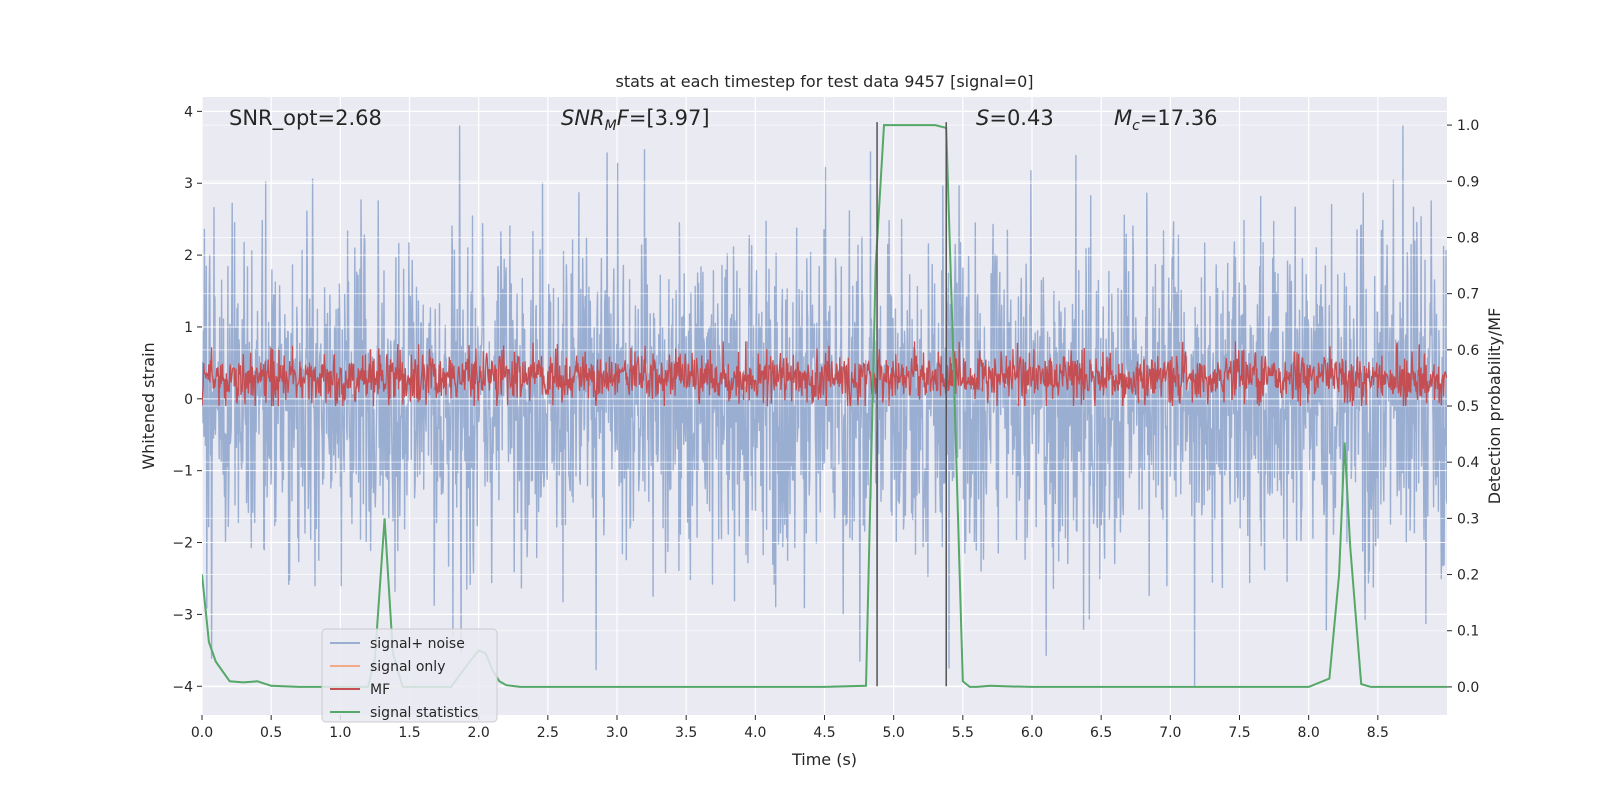  What do you see at coordinates (1468, 632) in the screenshot?
I see `y2-tick-label: 0.1` at bounding box center [1468, 632].